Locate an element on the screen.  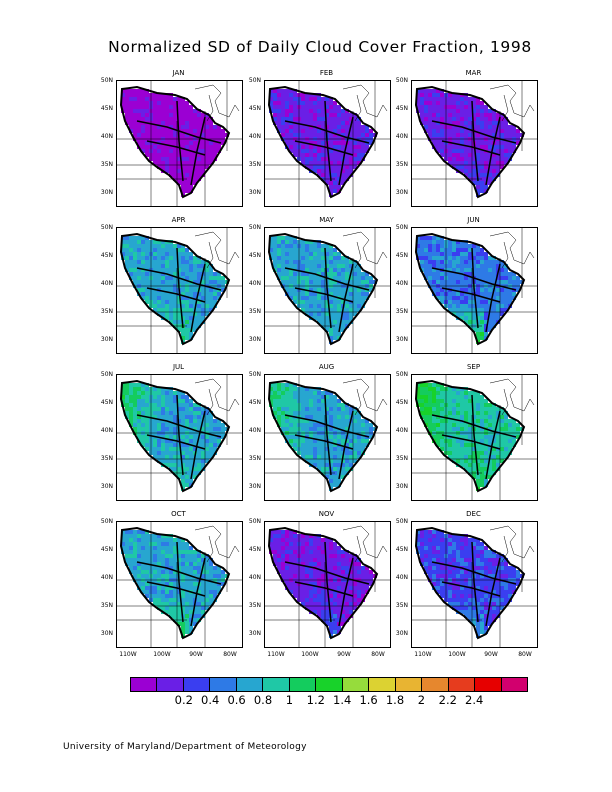
latitude-label: 40N is located at coordinates (401, 577).